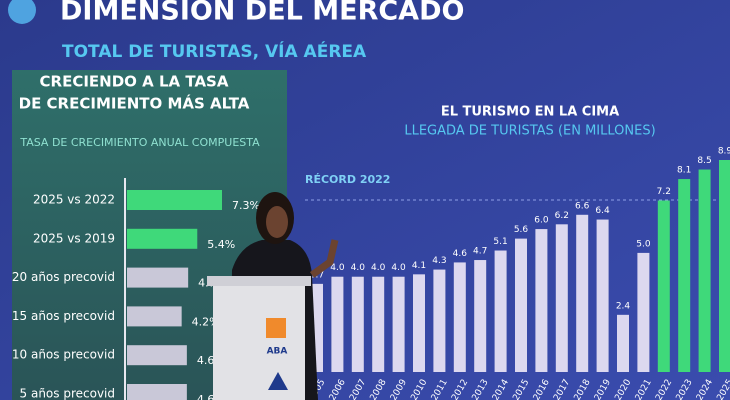 This screenshot has height=400, width=730. I want to click on podium-top, so click(259, 281).